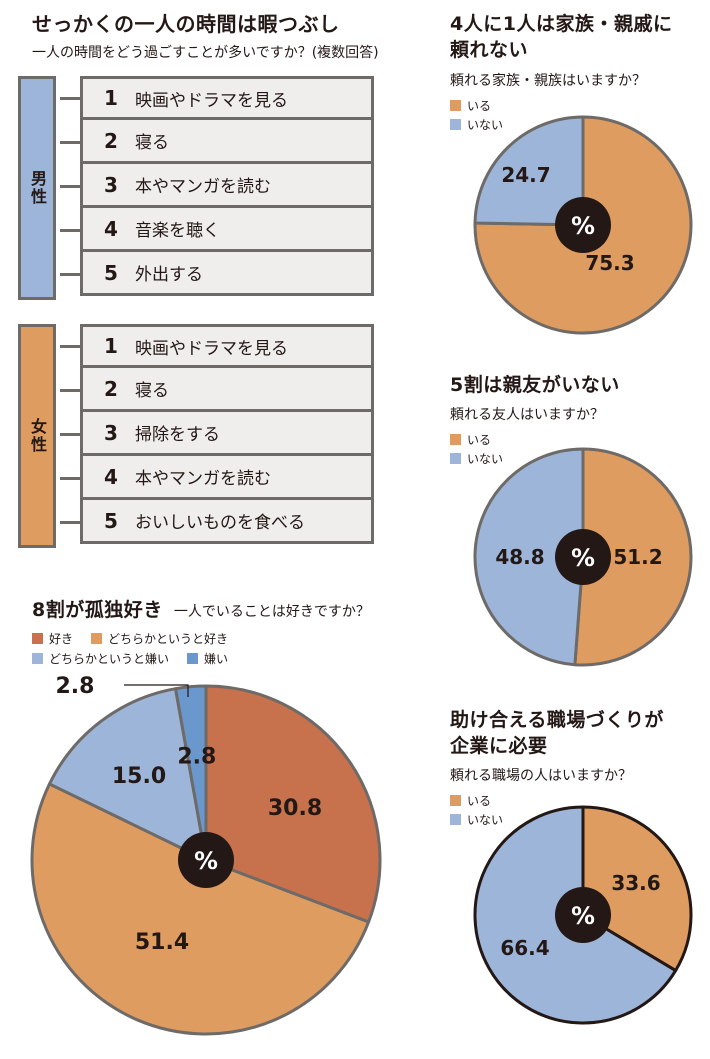  What do you see at coordinates (271, 612) in the screenshot?
I see `pie1-subtitle: 一人でいることは好きですか？` at bounding box center [271, 612].